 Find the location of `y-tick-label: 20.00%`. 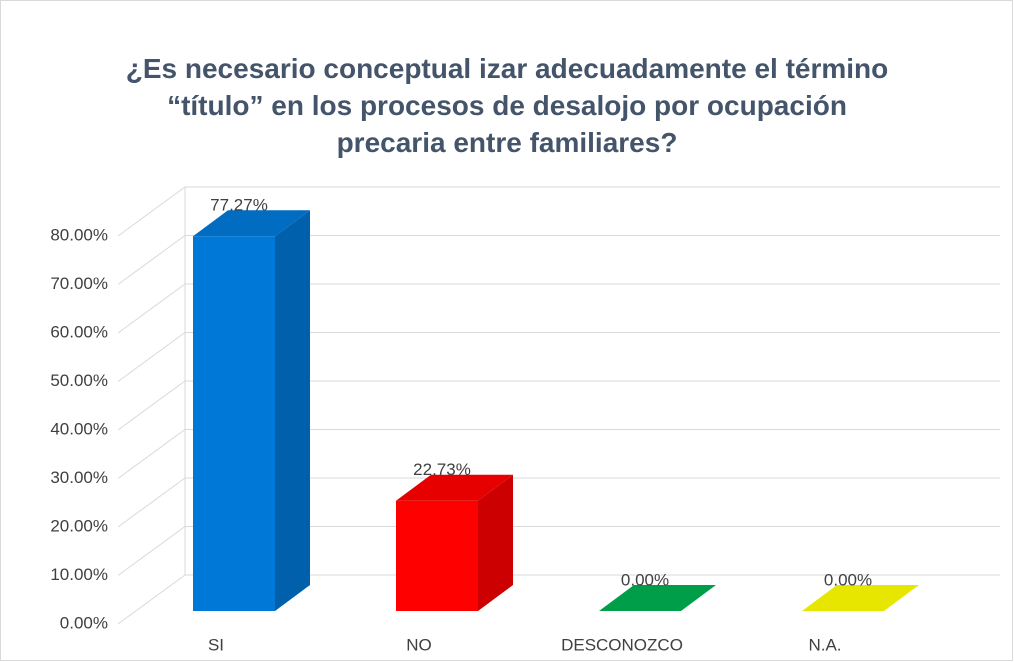

y-tick-label: 20.00% is located at coordinates (79, 525).